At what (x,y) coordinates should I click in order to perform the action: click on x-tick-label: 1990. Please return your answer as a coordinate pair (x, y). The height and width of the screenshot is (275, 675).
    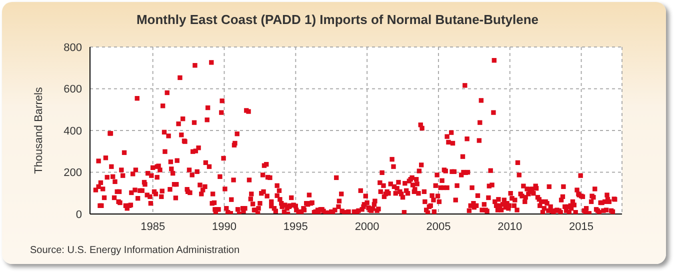
    Looking at the image, I should click on (224, 226).